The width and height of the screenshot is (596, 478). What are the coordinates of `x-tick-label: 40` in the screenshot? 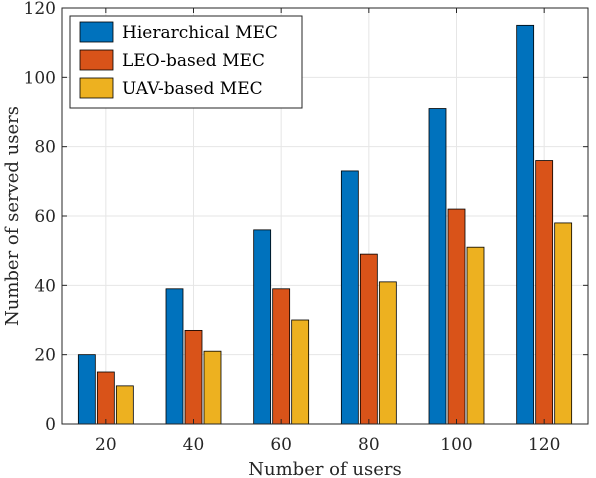 It's located at (194, 445).